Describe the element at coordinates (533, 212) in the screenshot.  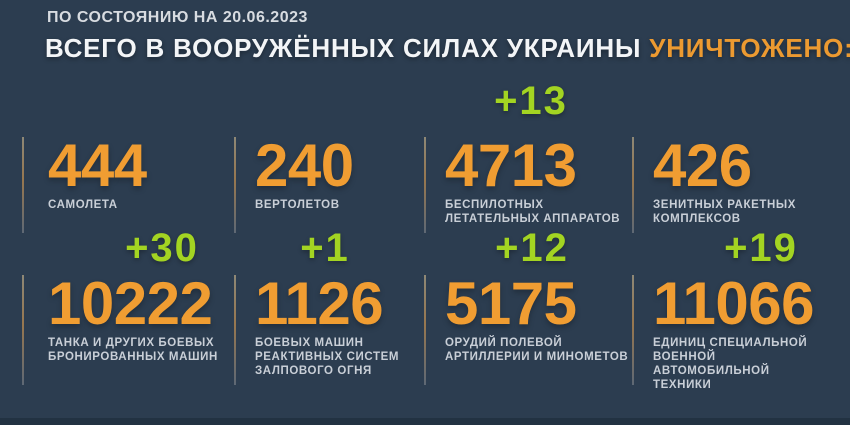
I see `stat-label: БЕСПИЛОТНЫХ ЛЕТАТЕЛЬНЫХ АППАРАТОВ` at that location.